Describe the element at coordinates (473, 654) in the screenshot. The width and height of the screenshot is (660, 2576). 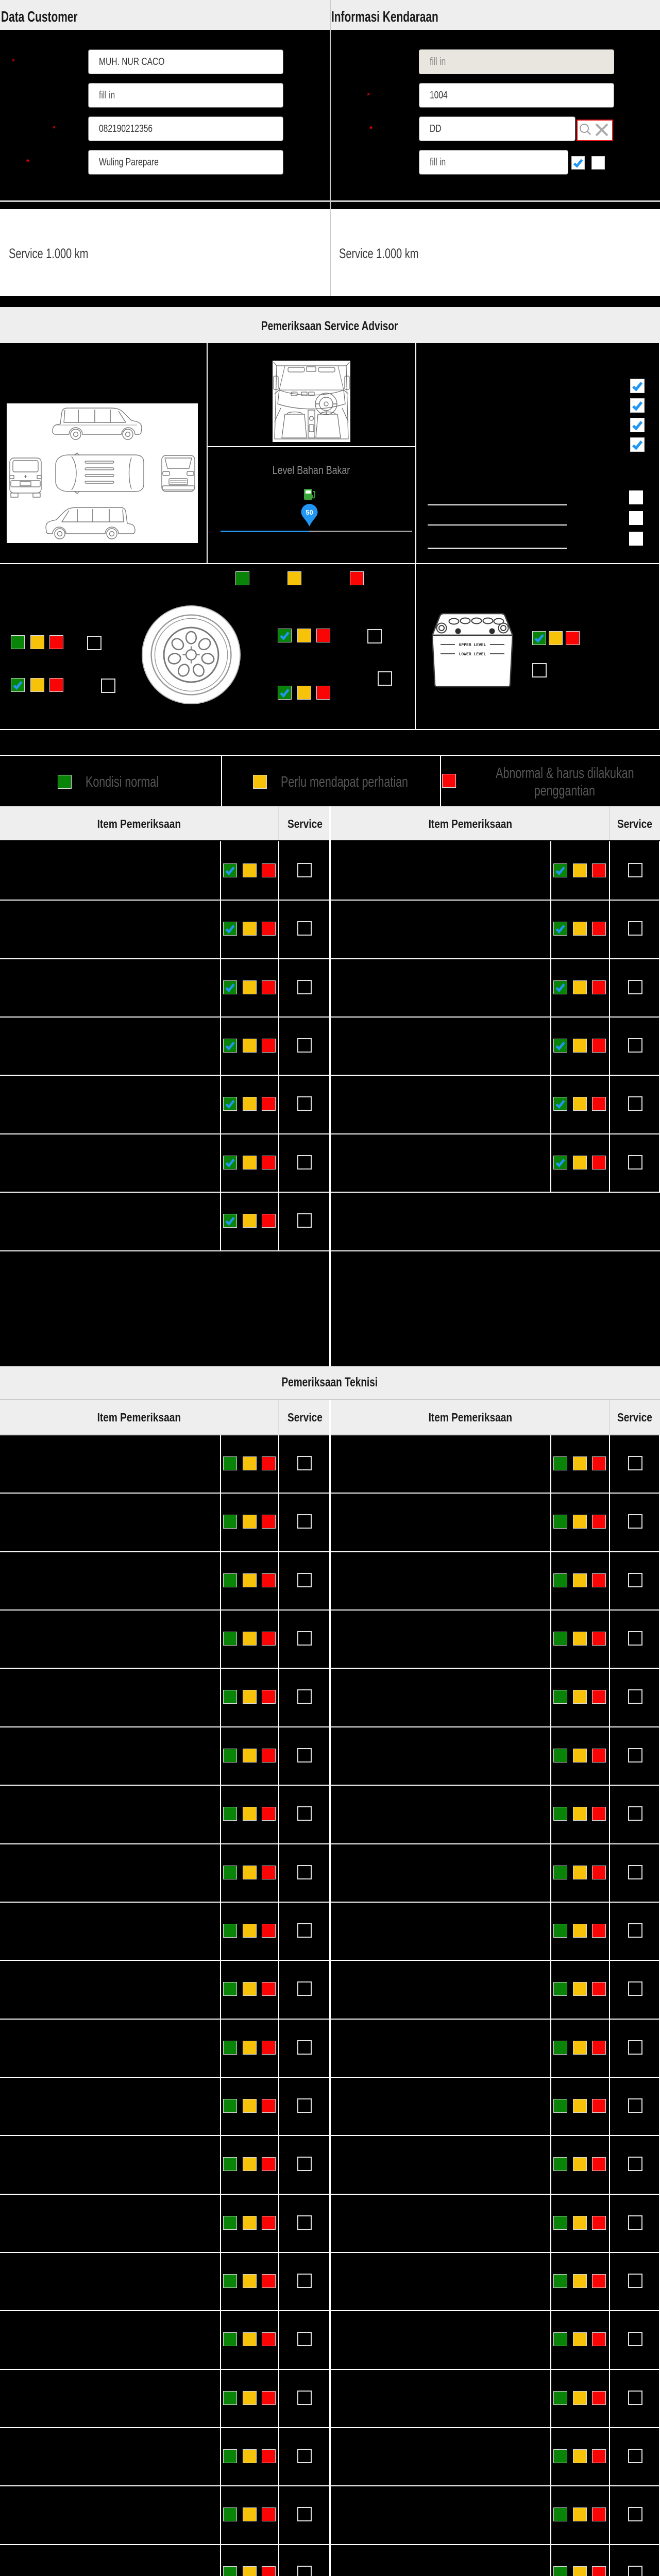
I see `svg-text: LOWER LEVEL` at that location.